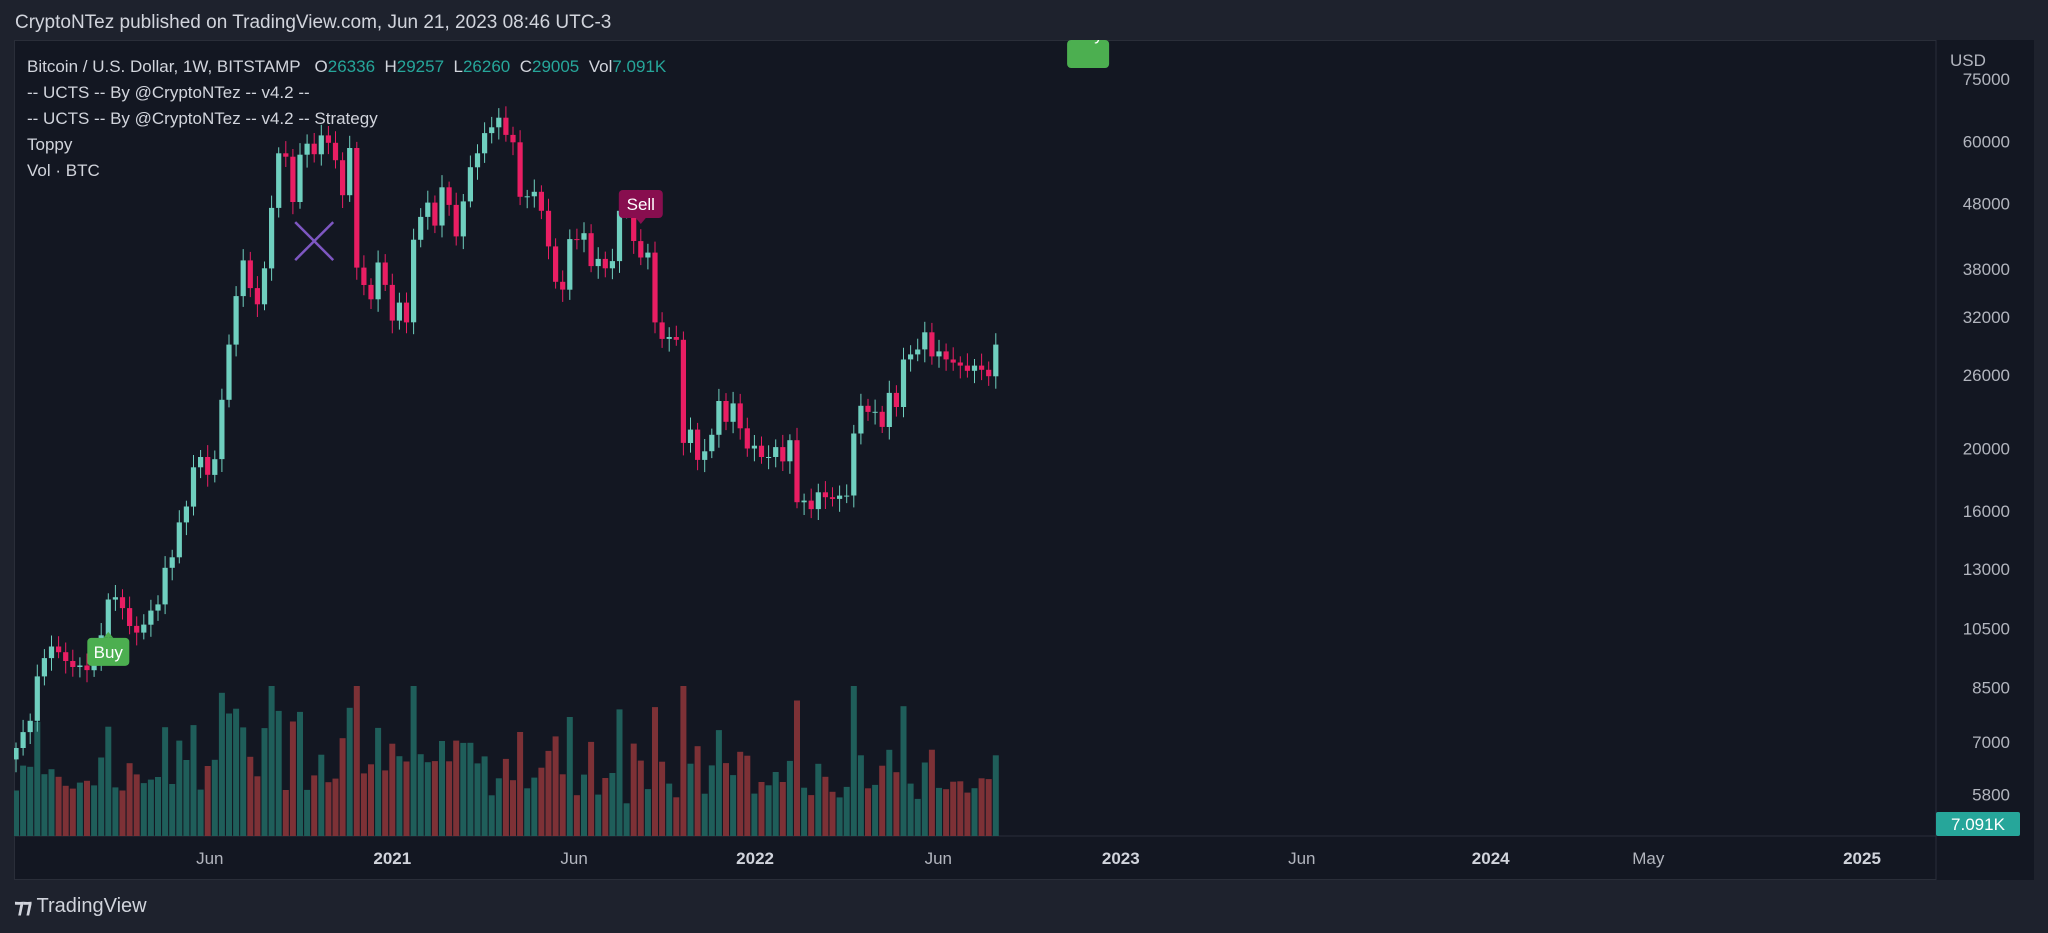 The image size is (2048, 933). What do you see at coordinates (63, 170) in the screenshot?
I see `legend-indicator-volume: Vol · BTC` at bounding box center [63, 170].